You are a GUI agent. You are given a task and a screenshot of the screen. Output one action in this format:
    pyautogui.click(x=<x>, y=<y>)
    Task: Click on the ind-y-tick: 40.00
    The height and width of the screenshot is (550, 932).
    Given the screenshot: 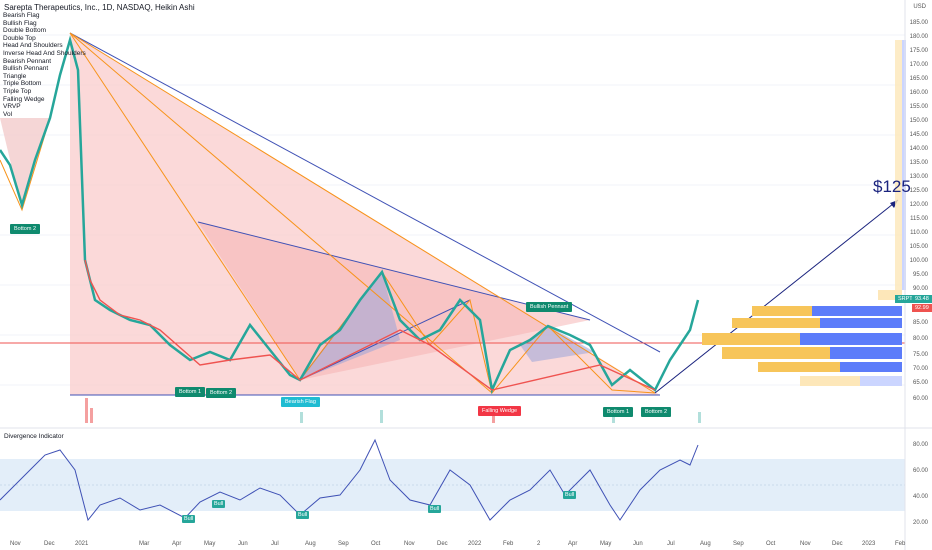 What is the action you would take?
    pyautogui.click(x=920, y=497)
    